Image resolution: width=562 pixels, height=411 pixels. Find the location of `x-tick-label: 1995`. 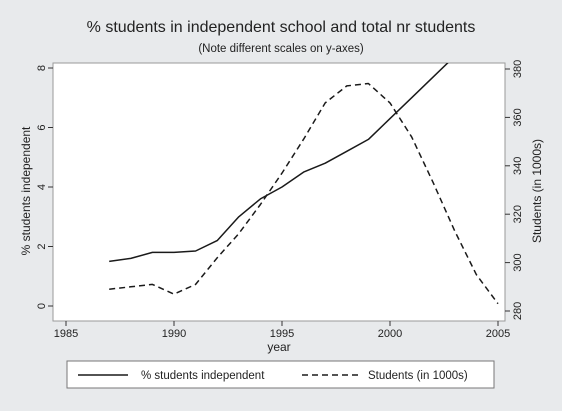

x-tick-label: 1995 is located at coordinates (282, 334).